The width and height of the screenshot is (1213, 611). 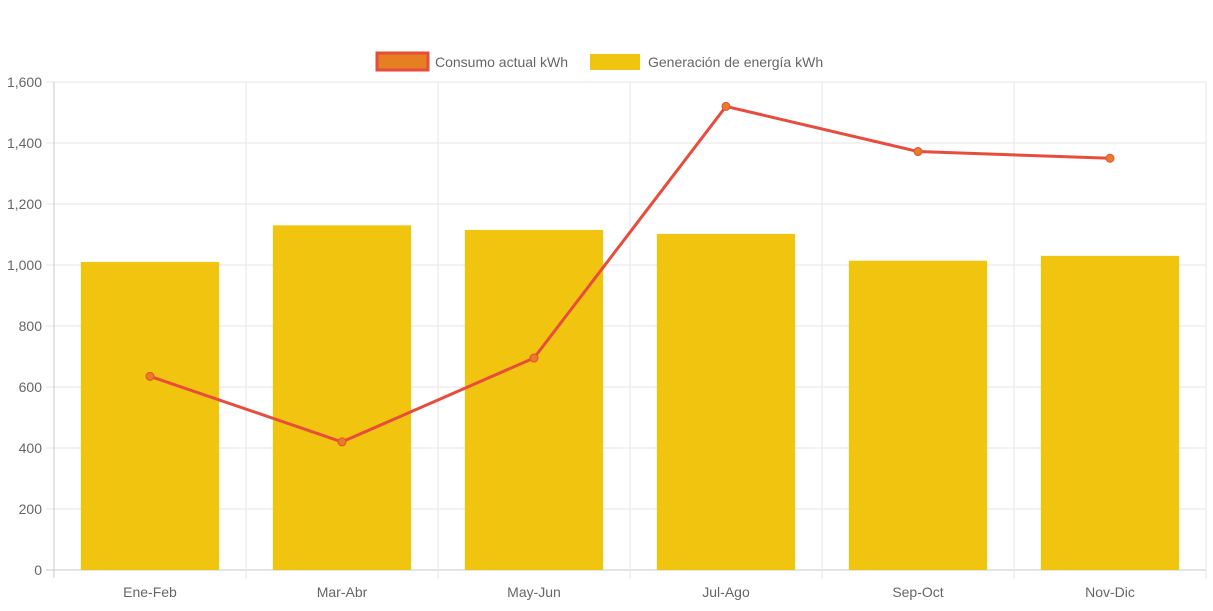 What do you see at coordinates (1110, 592) in the screenshot?
I see `x-tick-label: Nov-Dic` at bounding box center [1110, 592].